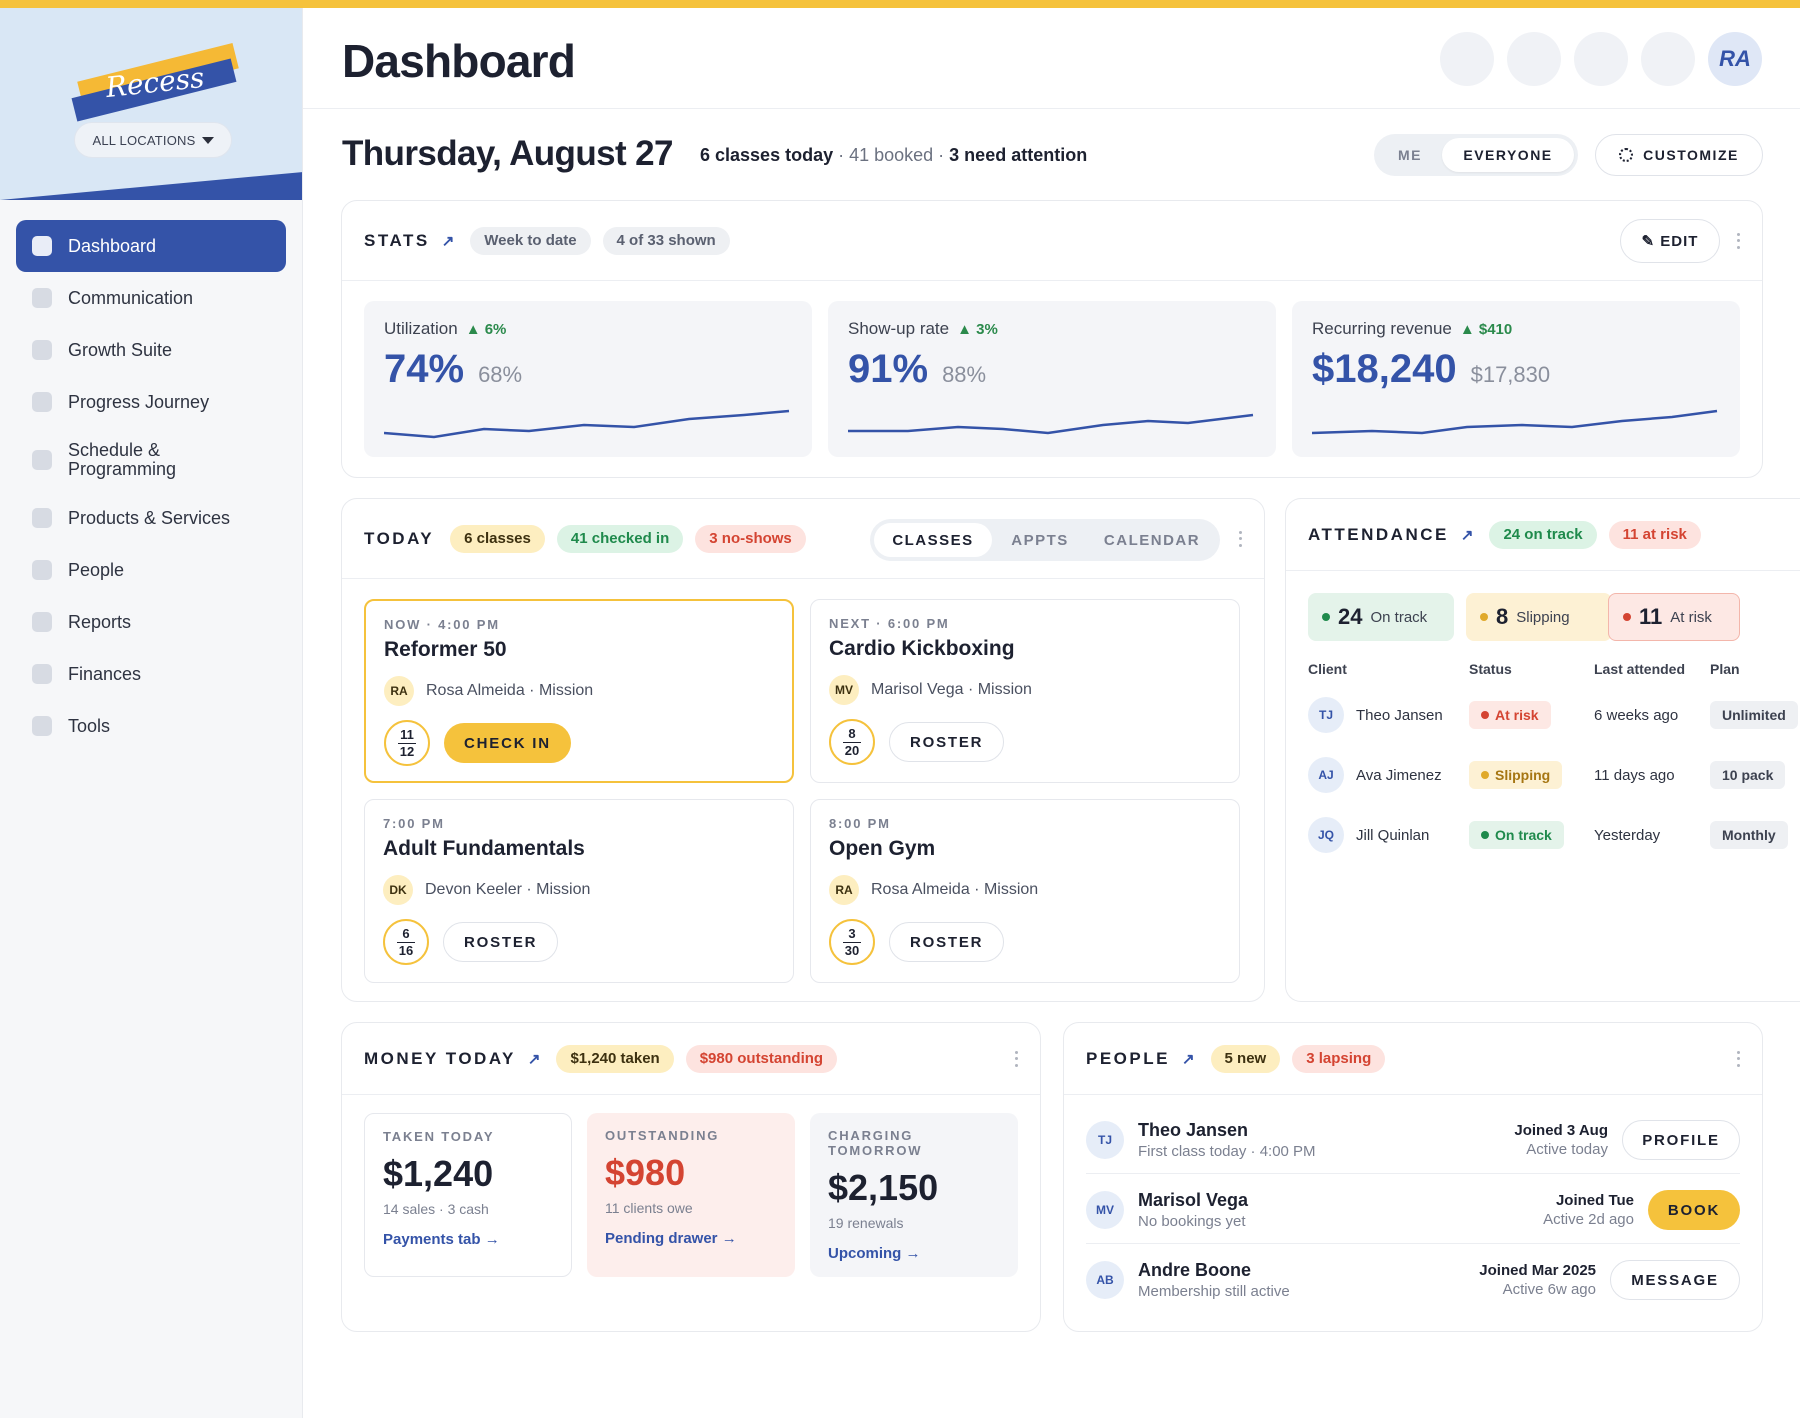 The width and height of the screenshot is (1800, 1418). What do you see at coordinates (1508, 155) in the screenshot?
I see `view-option-everyone: EVERYONE` at bounding box center [1508, 155].